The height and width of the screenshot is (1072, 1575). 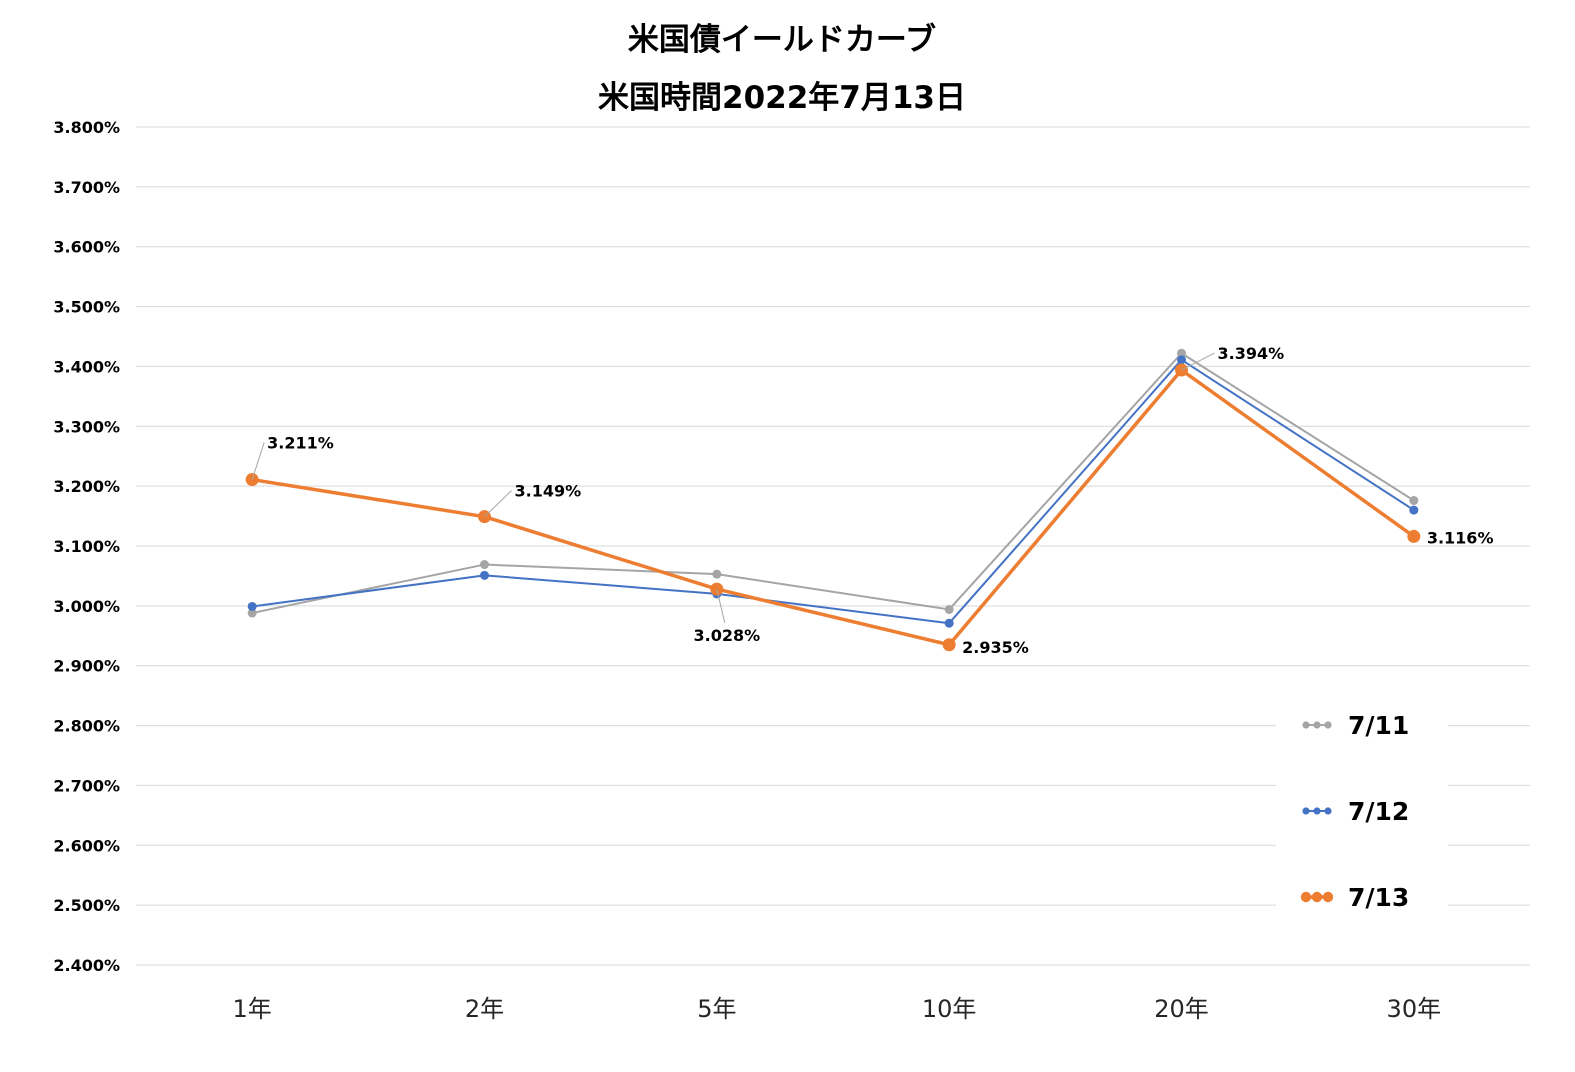 What do you see at coordinates (1460, 537) in the screenshot?
I see `data-label: 3.116%` at bounding box center [1460, 537].